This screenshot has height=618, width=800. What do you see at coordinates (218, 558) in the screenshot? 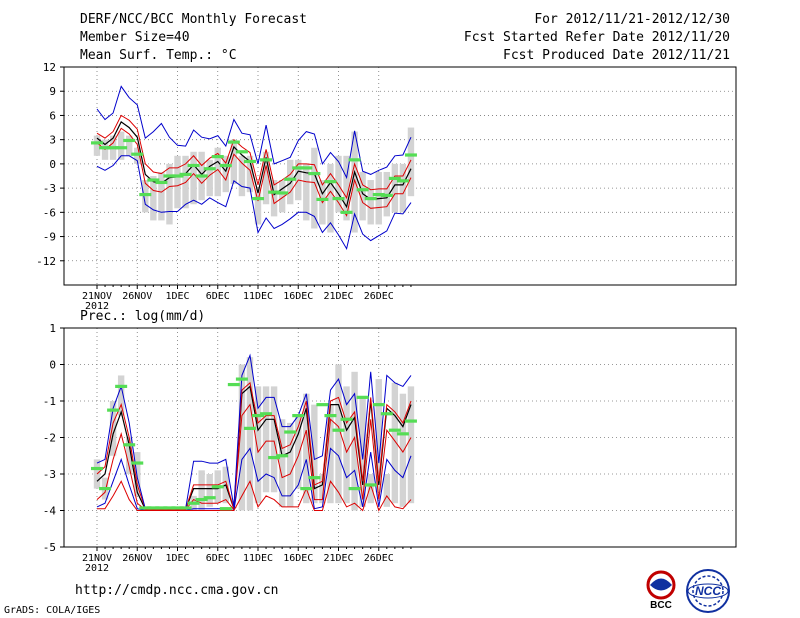
I see `x-tick-label: 6DEC` at bounding box center [218, 558].